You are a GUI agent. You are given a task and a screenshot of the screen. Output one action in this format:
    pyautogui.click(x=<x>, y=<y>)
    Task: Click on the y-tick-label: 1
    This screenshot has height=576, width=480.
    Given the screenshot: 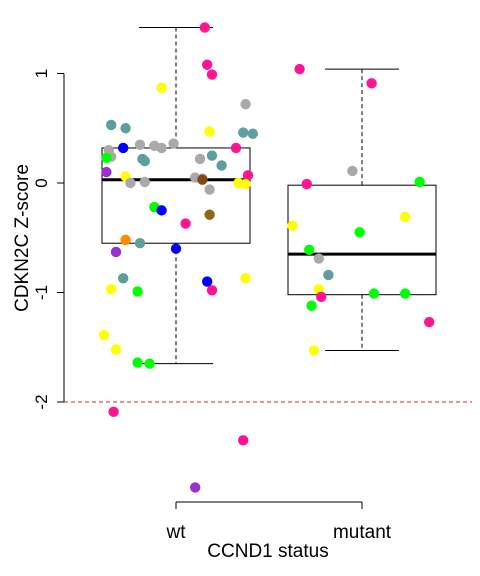 What is the action you would take?
    pyautogui.click(x=41, y=73)
    